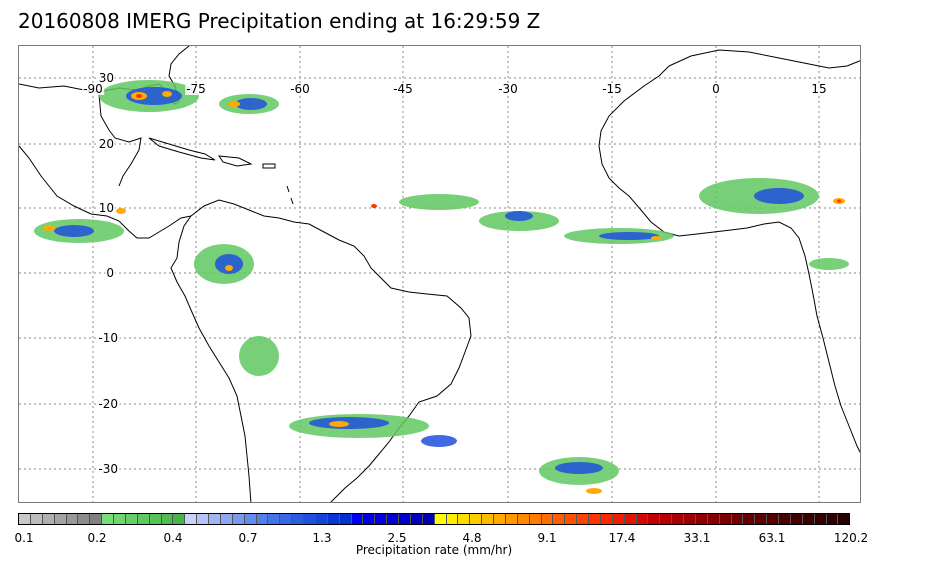 This screenshot has width=944, height=571. What do you see at coordinates (322, 538) in the screenshot?
I see `colorbar-tick: 1.3` at bounding box center [322, 538].